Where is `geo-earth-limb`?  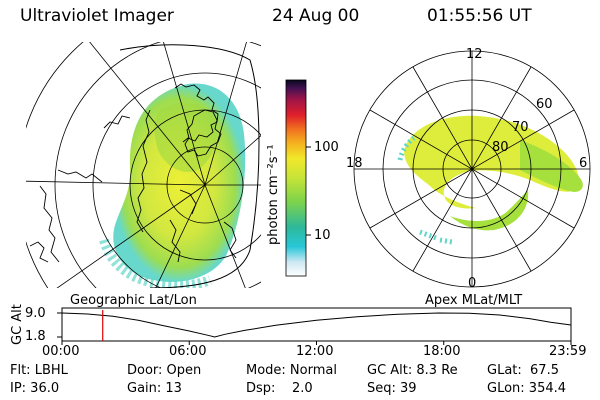
geo-earth-limb is located at coordinates (189, 166).